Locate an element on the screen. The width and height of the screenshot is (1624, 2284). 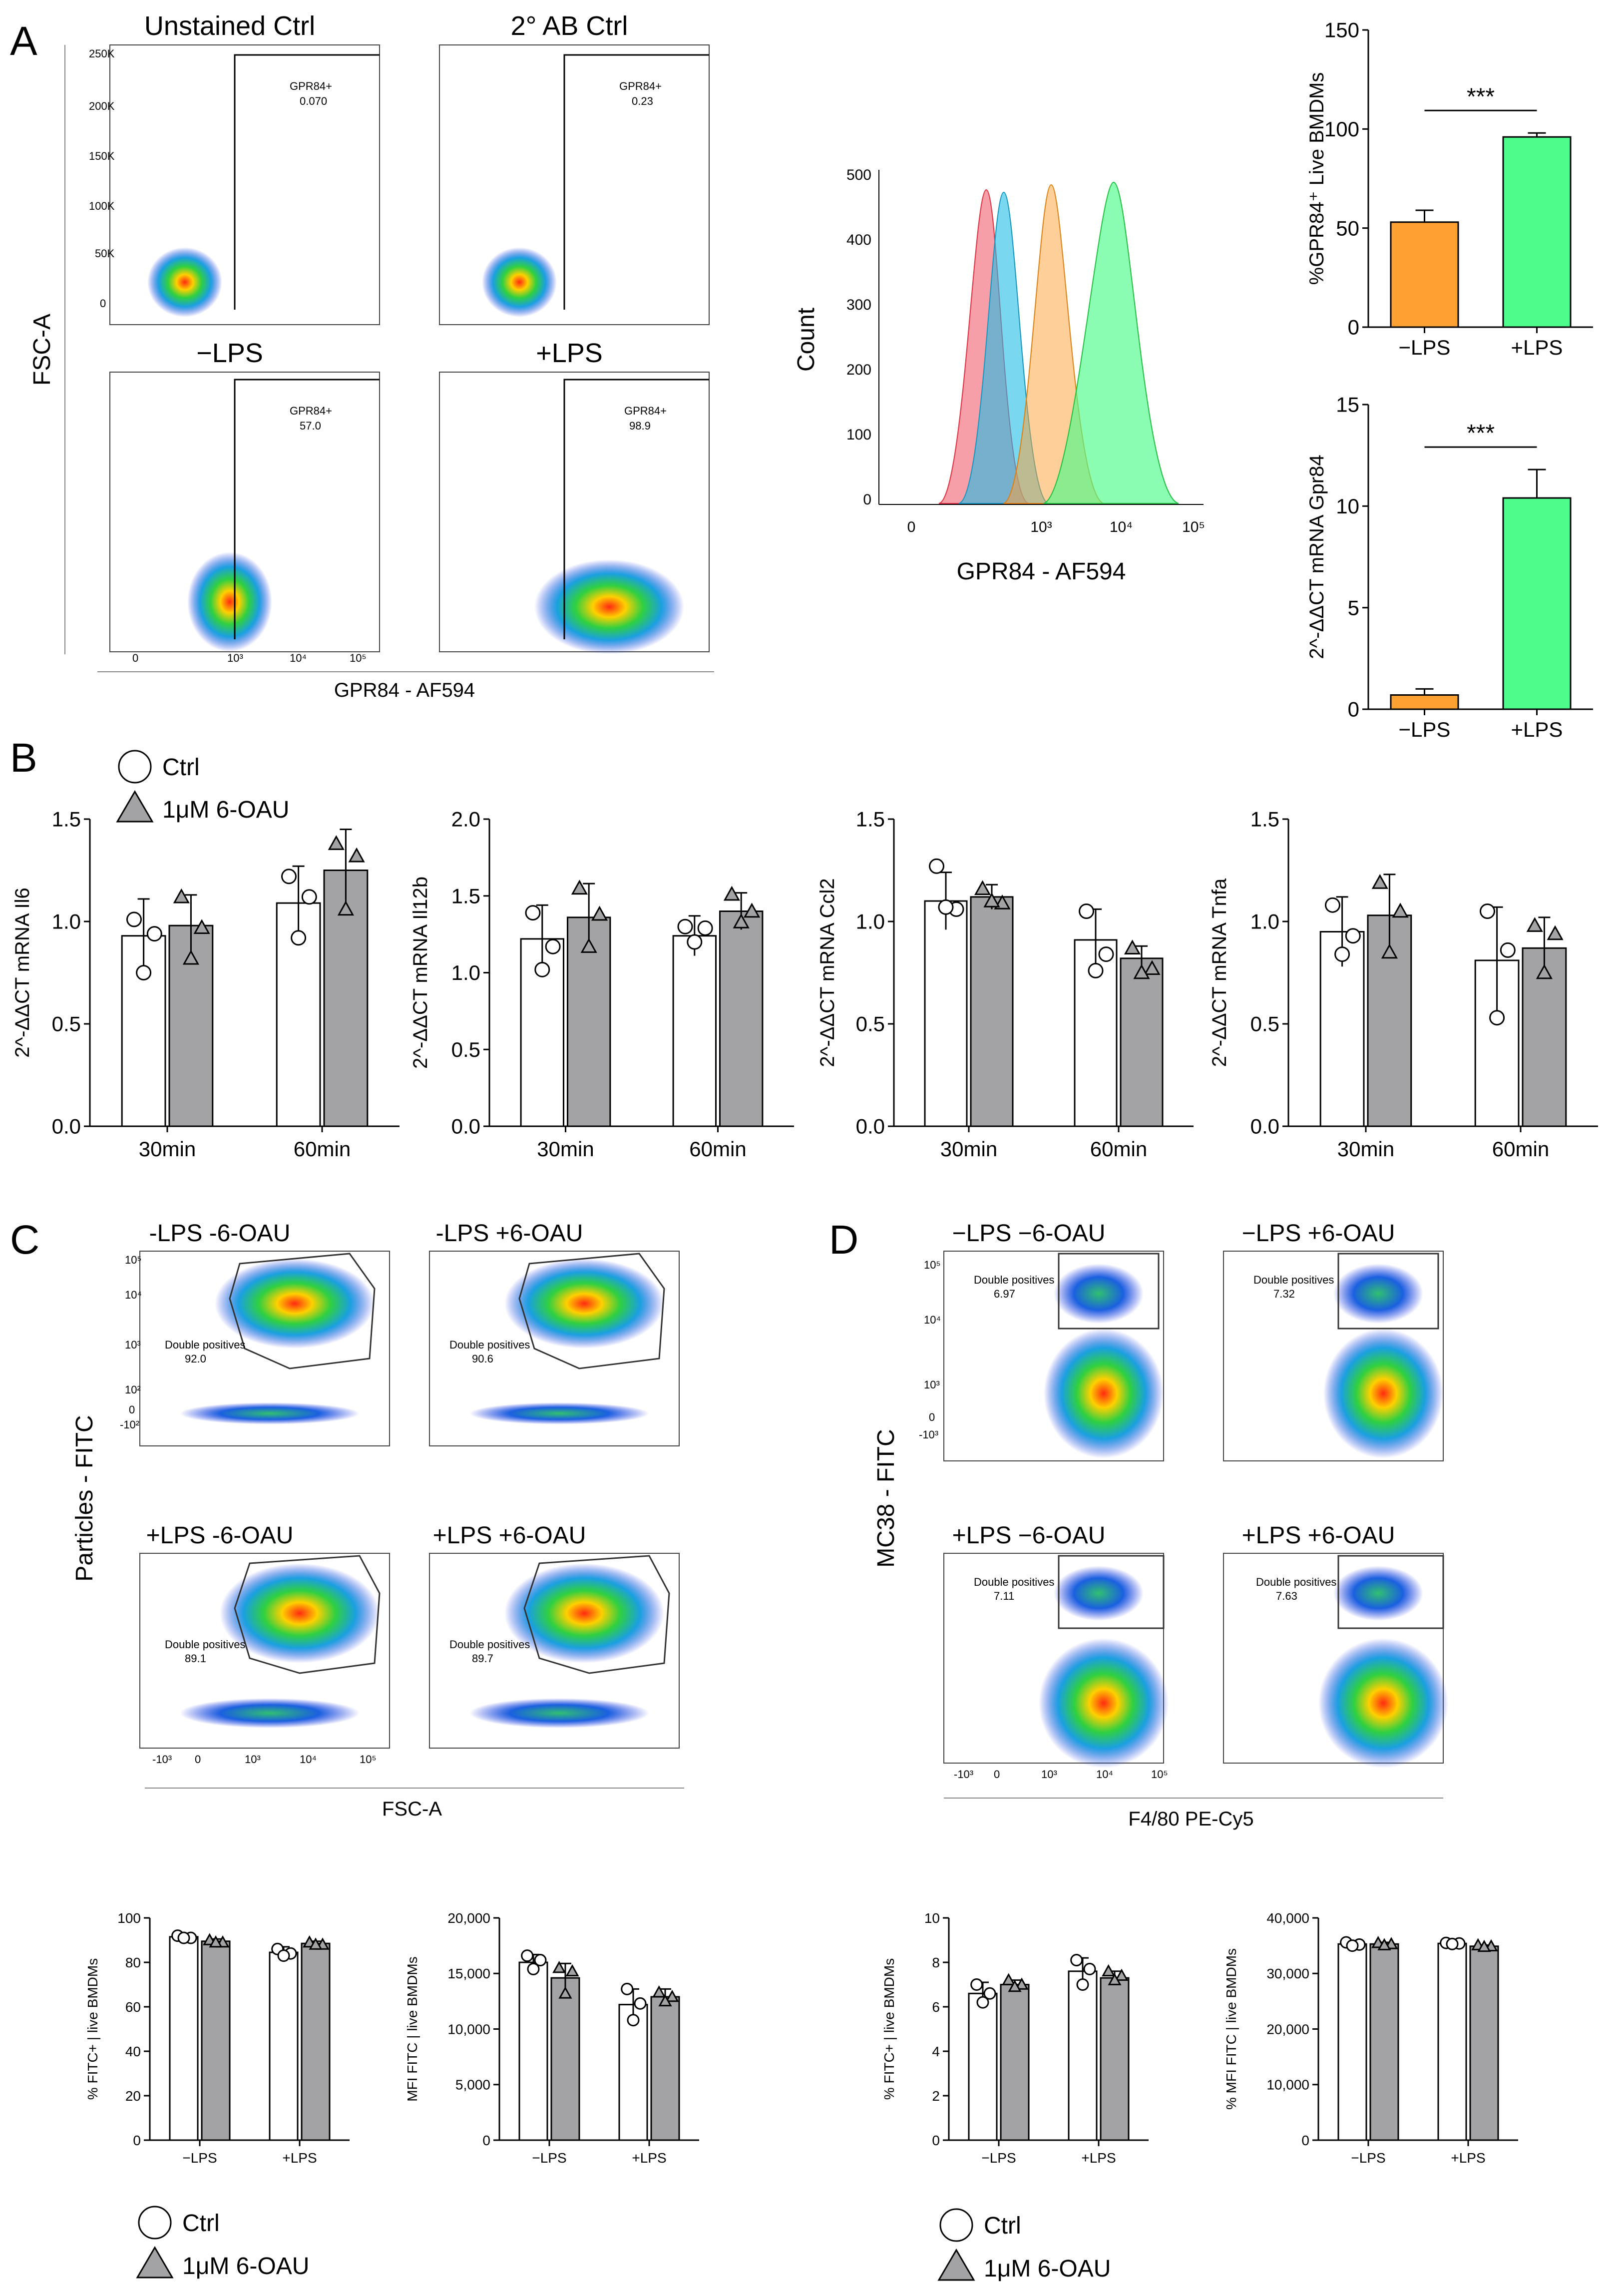
hist-xtick: 0 is located at coordinates (911, 527).